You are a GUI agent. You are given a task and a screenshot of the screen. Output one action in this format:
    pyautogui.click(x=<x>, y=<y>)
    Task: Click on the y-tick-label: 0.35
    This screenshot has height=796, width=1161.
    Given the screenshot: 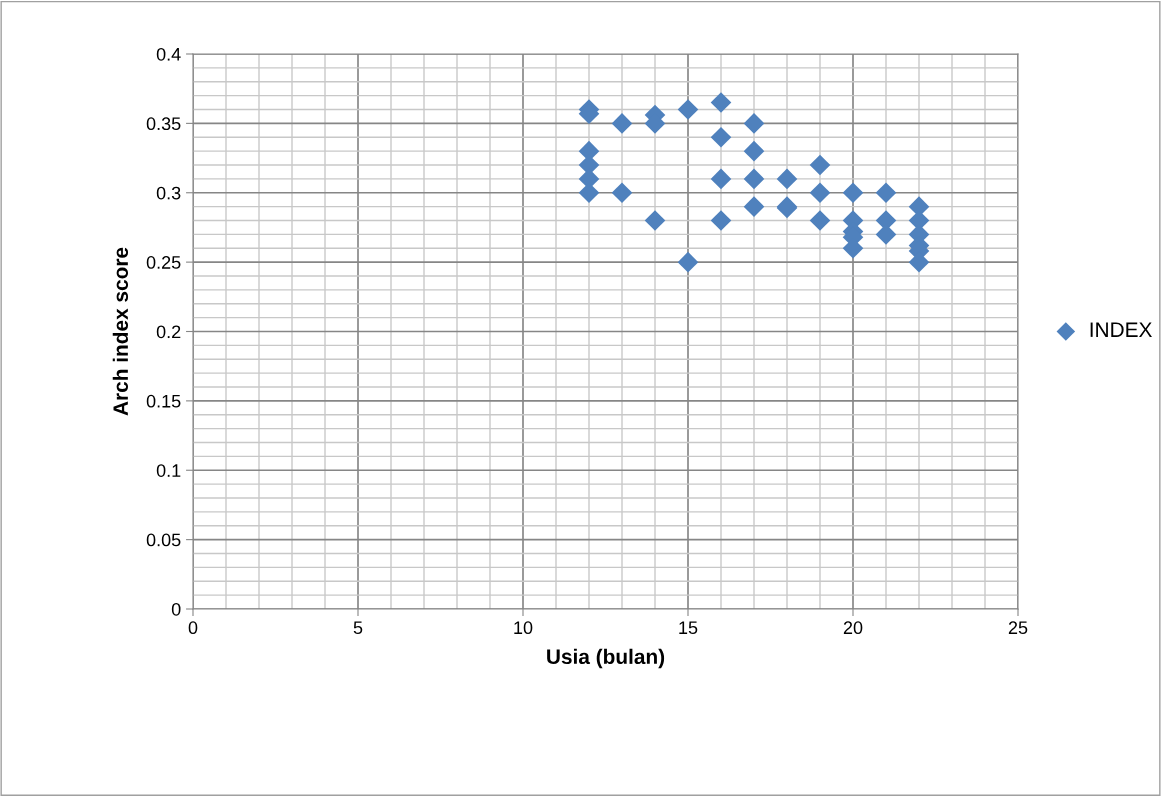 What is the action you would take?
    pyautogui.click(x=163, y=124)
    